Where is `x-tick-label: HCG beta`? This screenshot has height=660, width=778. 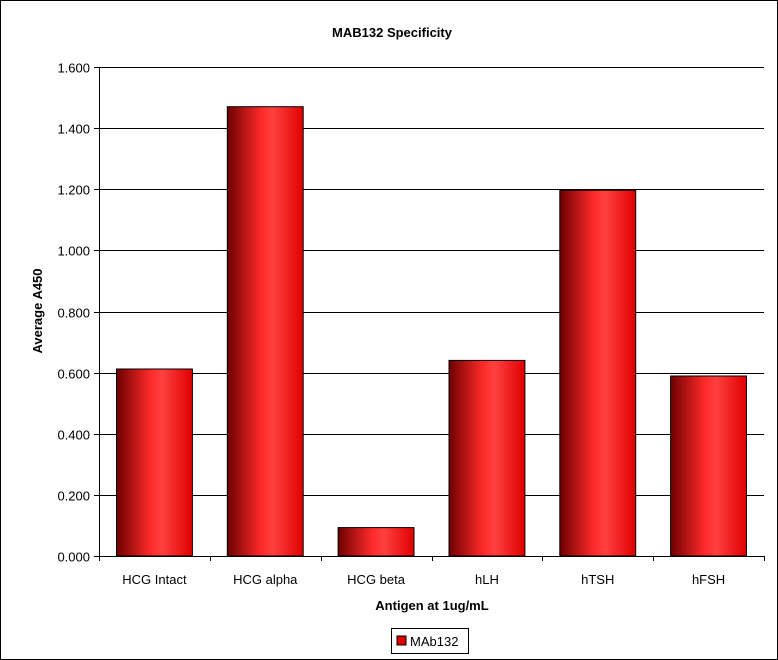
x-tick-label: HCG beta is located at coordinates (376, 579).